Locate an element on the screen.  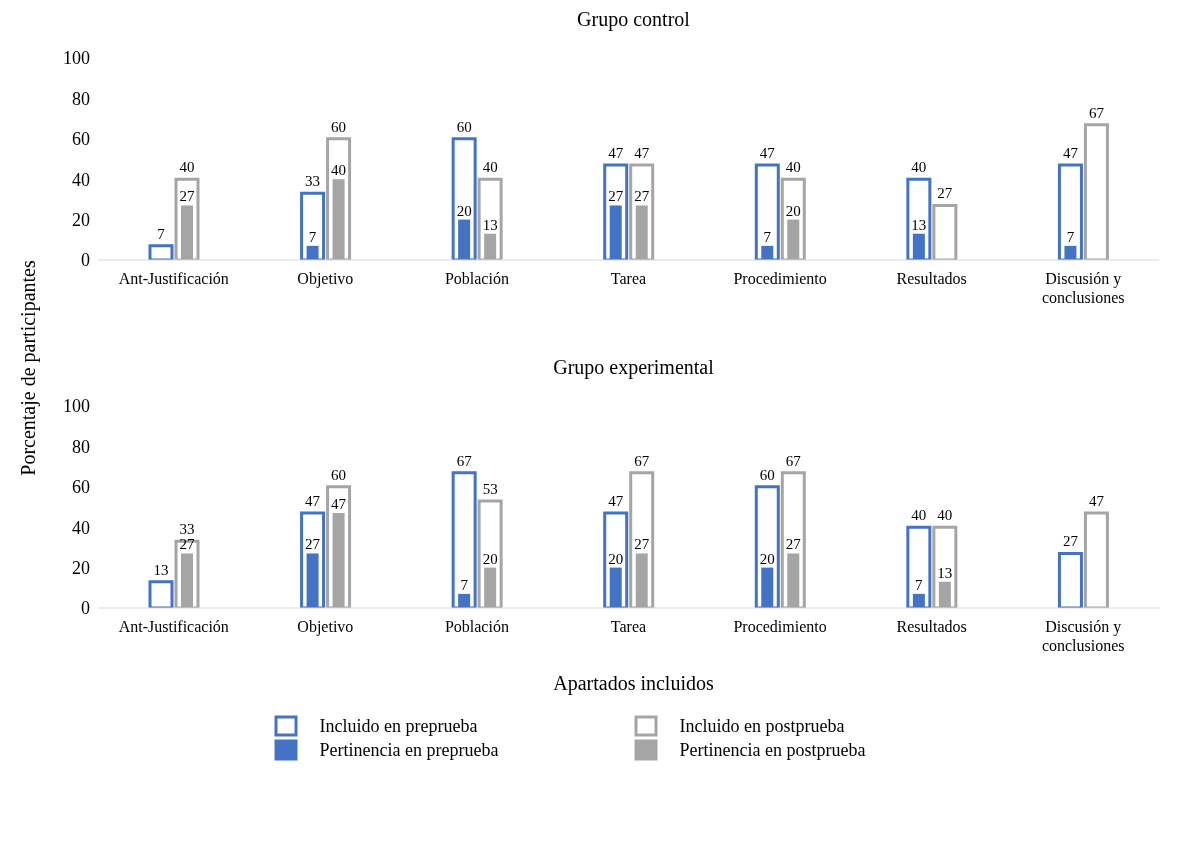
data-label: 53 is located at coordinates (490, 488).